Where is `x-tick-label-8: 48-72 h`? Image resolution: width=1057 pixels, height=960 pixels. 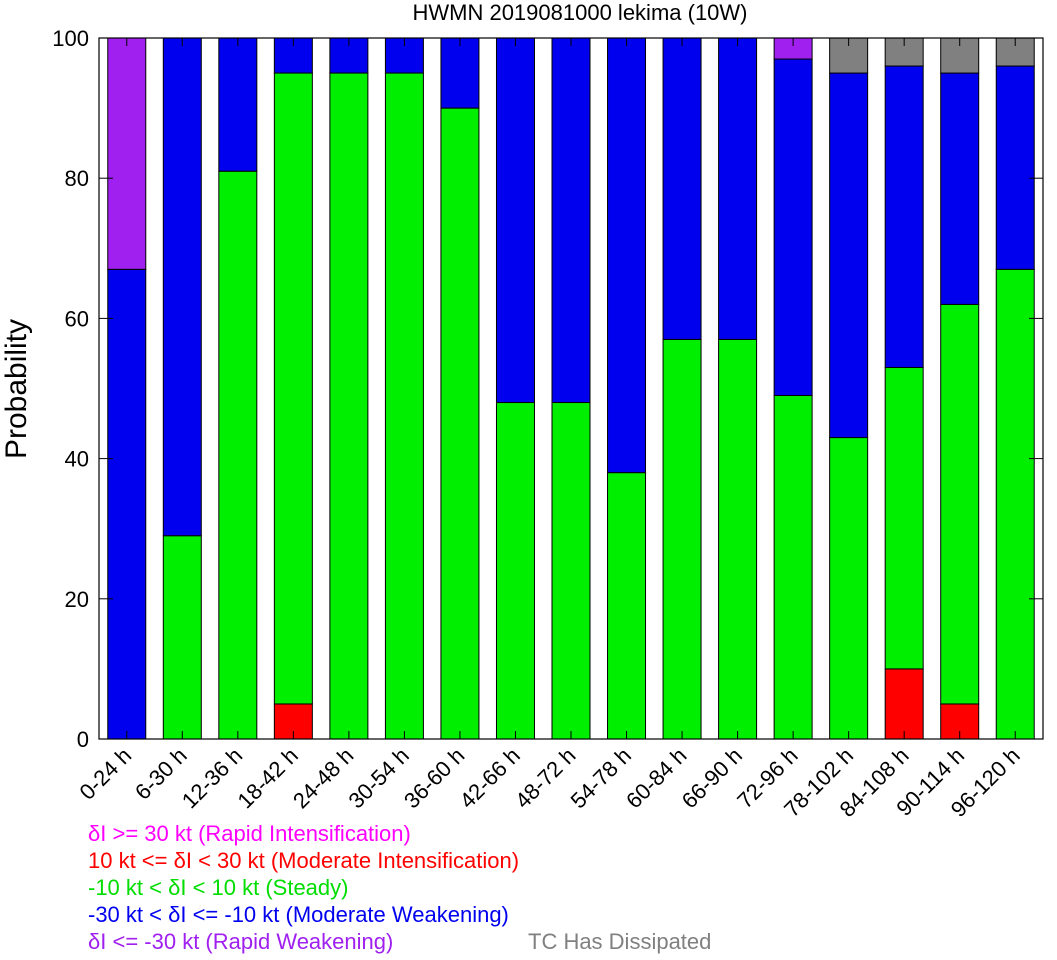 x-tick-label-8: 48-72 h is located at coordinates (545, 778).